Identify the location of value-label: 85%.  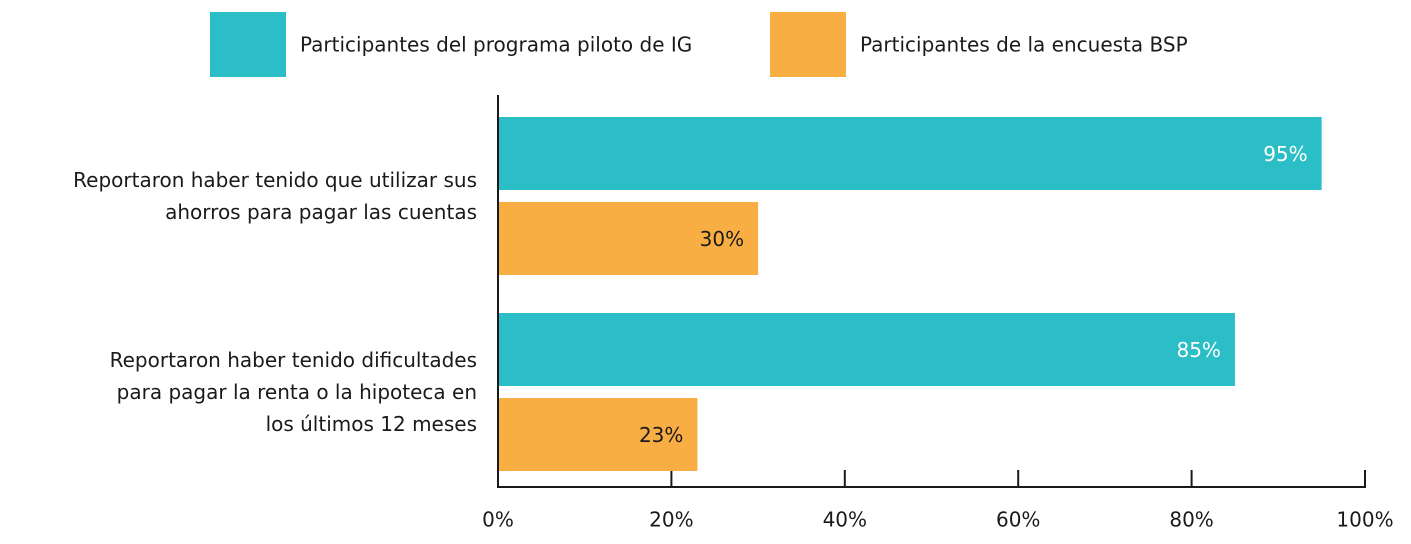
(1198, 350).